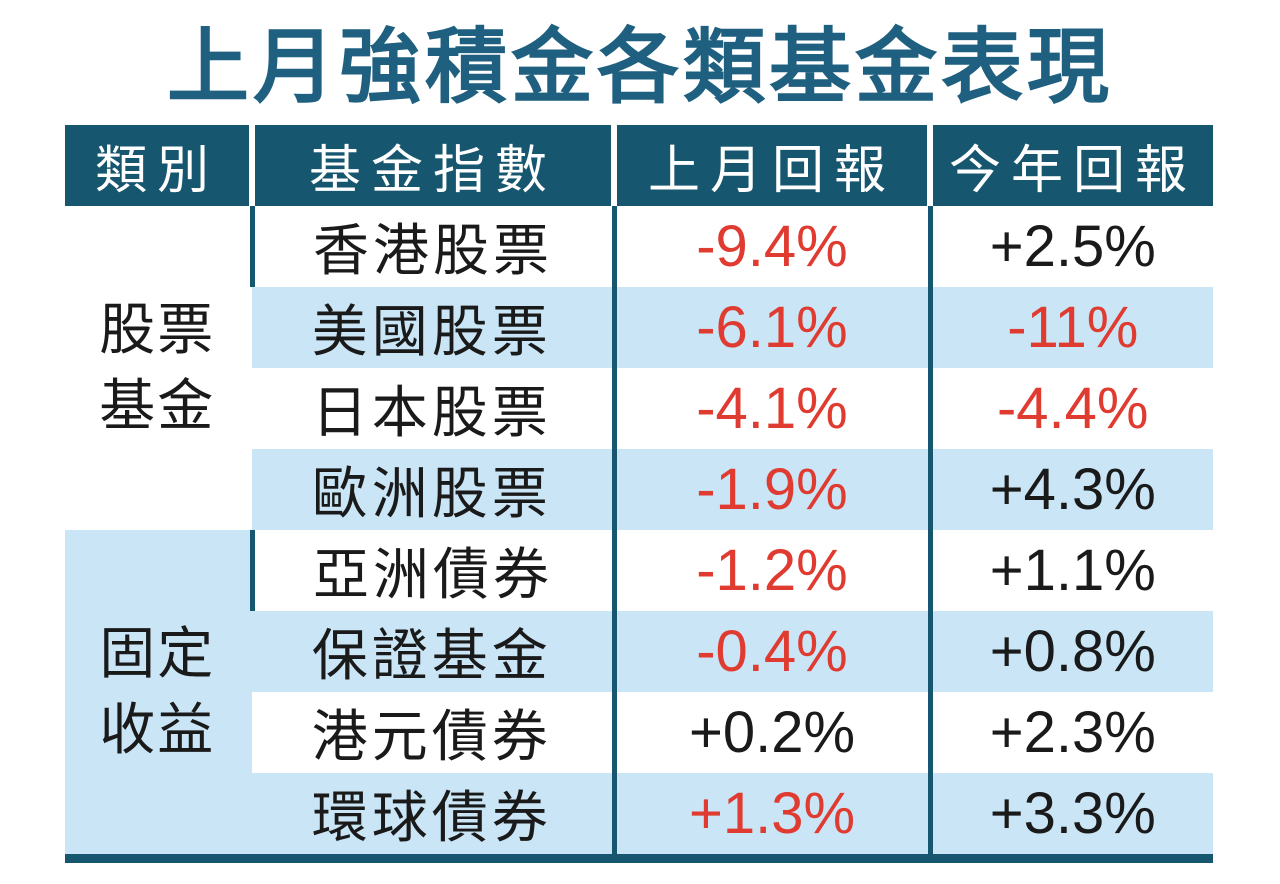 The image size is (1280, 884). What do you see at coordinates (158, 694) in the screenshot?
I see `category-cell-fixed-income: 固定 收益` at bounding box center [158, 694].